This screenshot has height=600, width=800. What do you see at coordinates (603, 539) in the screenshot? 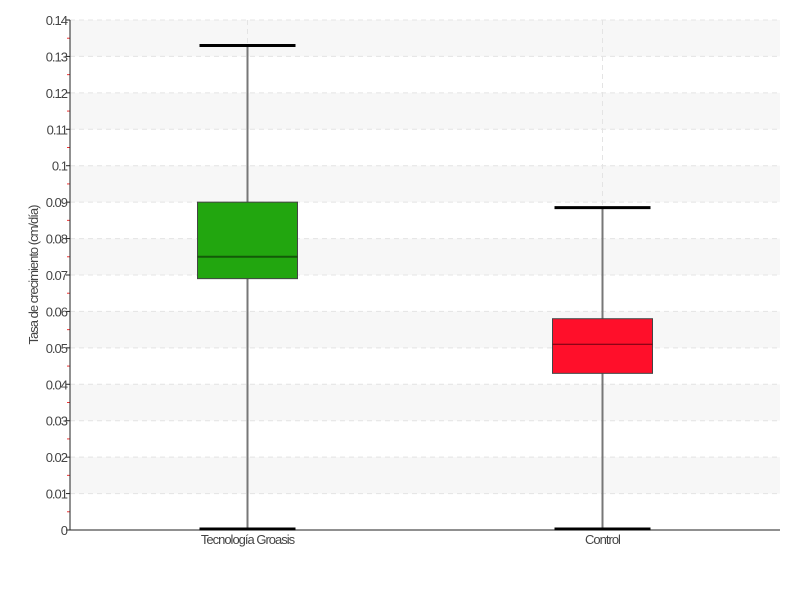
I see `x-tick-label: Control` at bounding box center [603, 539].